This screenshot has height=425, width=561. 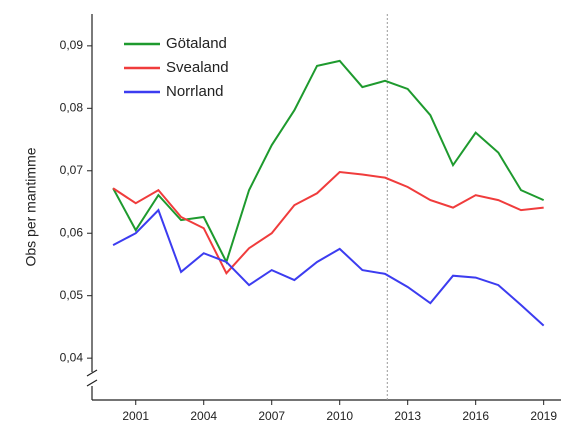 I want to click on y-axis-label: Obs per mantimme, so click(x=31, y=206).